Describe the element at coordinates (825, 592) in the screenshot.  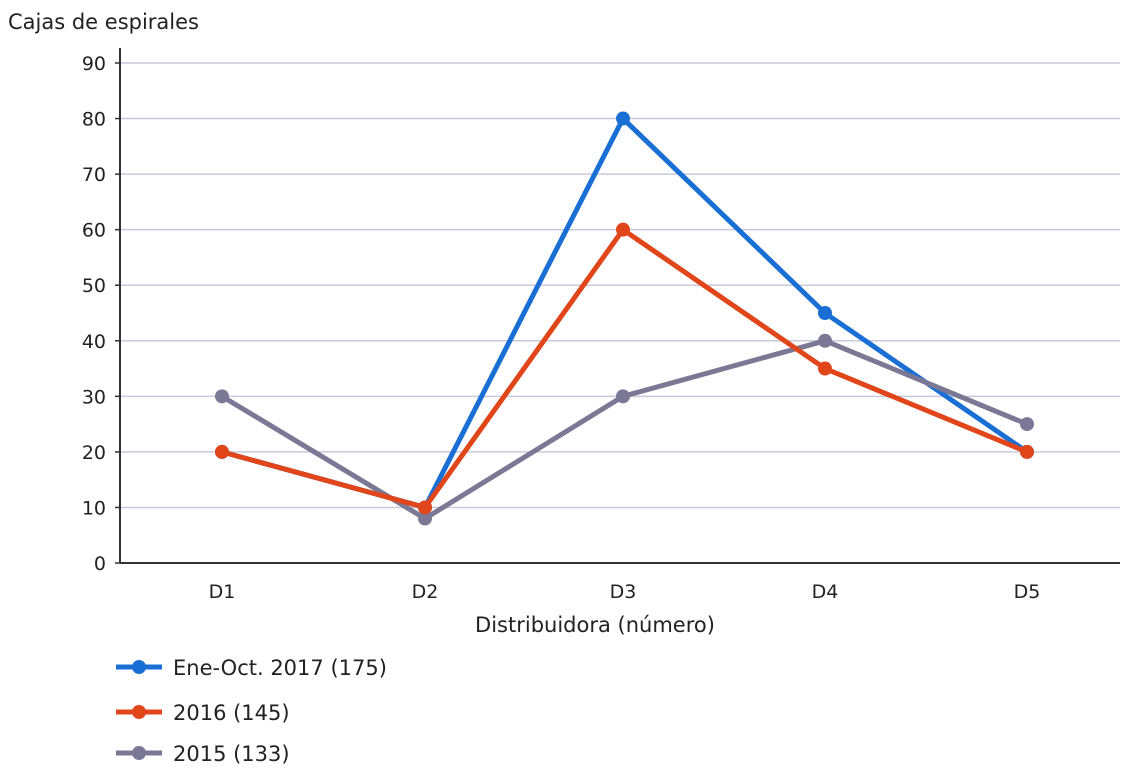
I see `x-tick-label: D4` at that location.